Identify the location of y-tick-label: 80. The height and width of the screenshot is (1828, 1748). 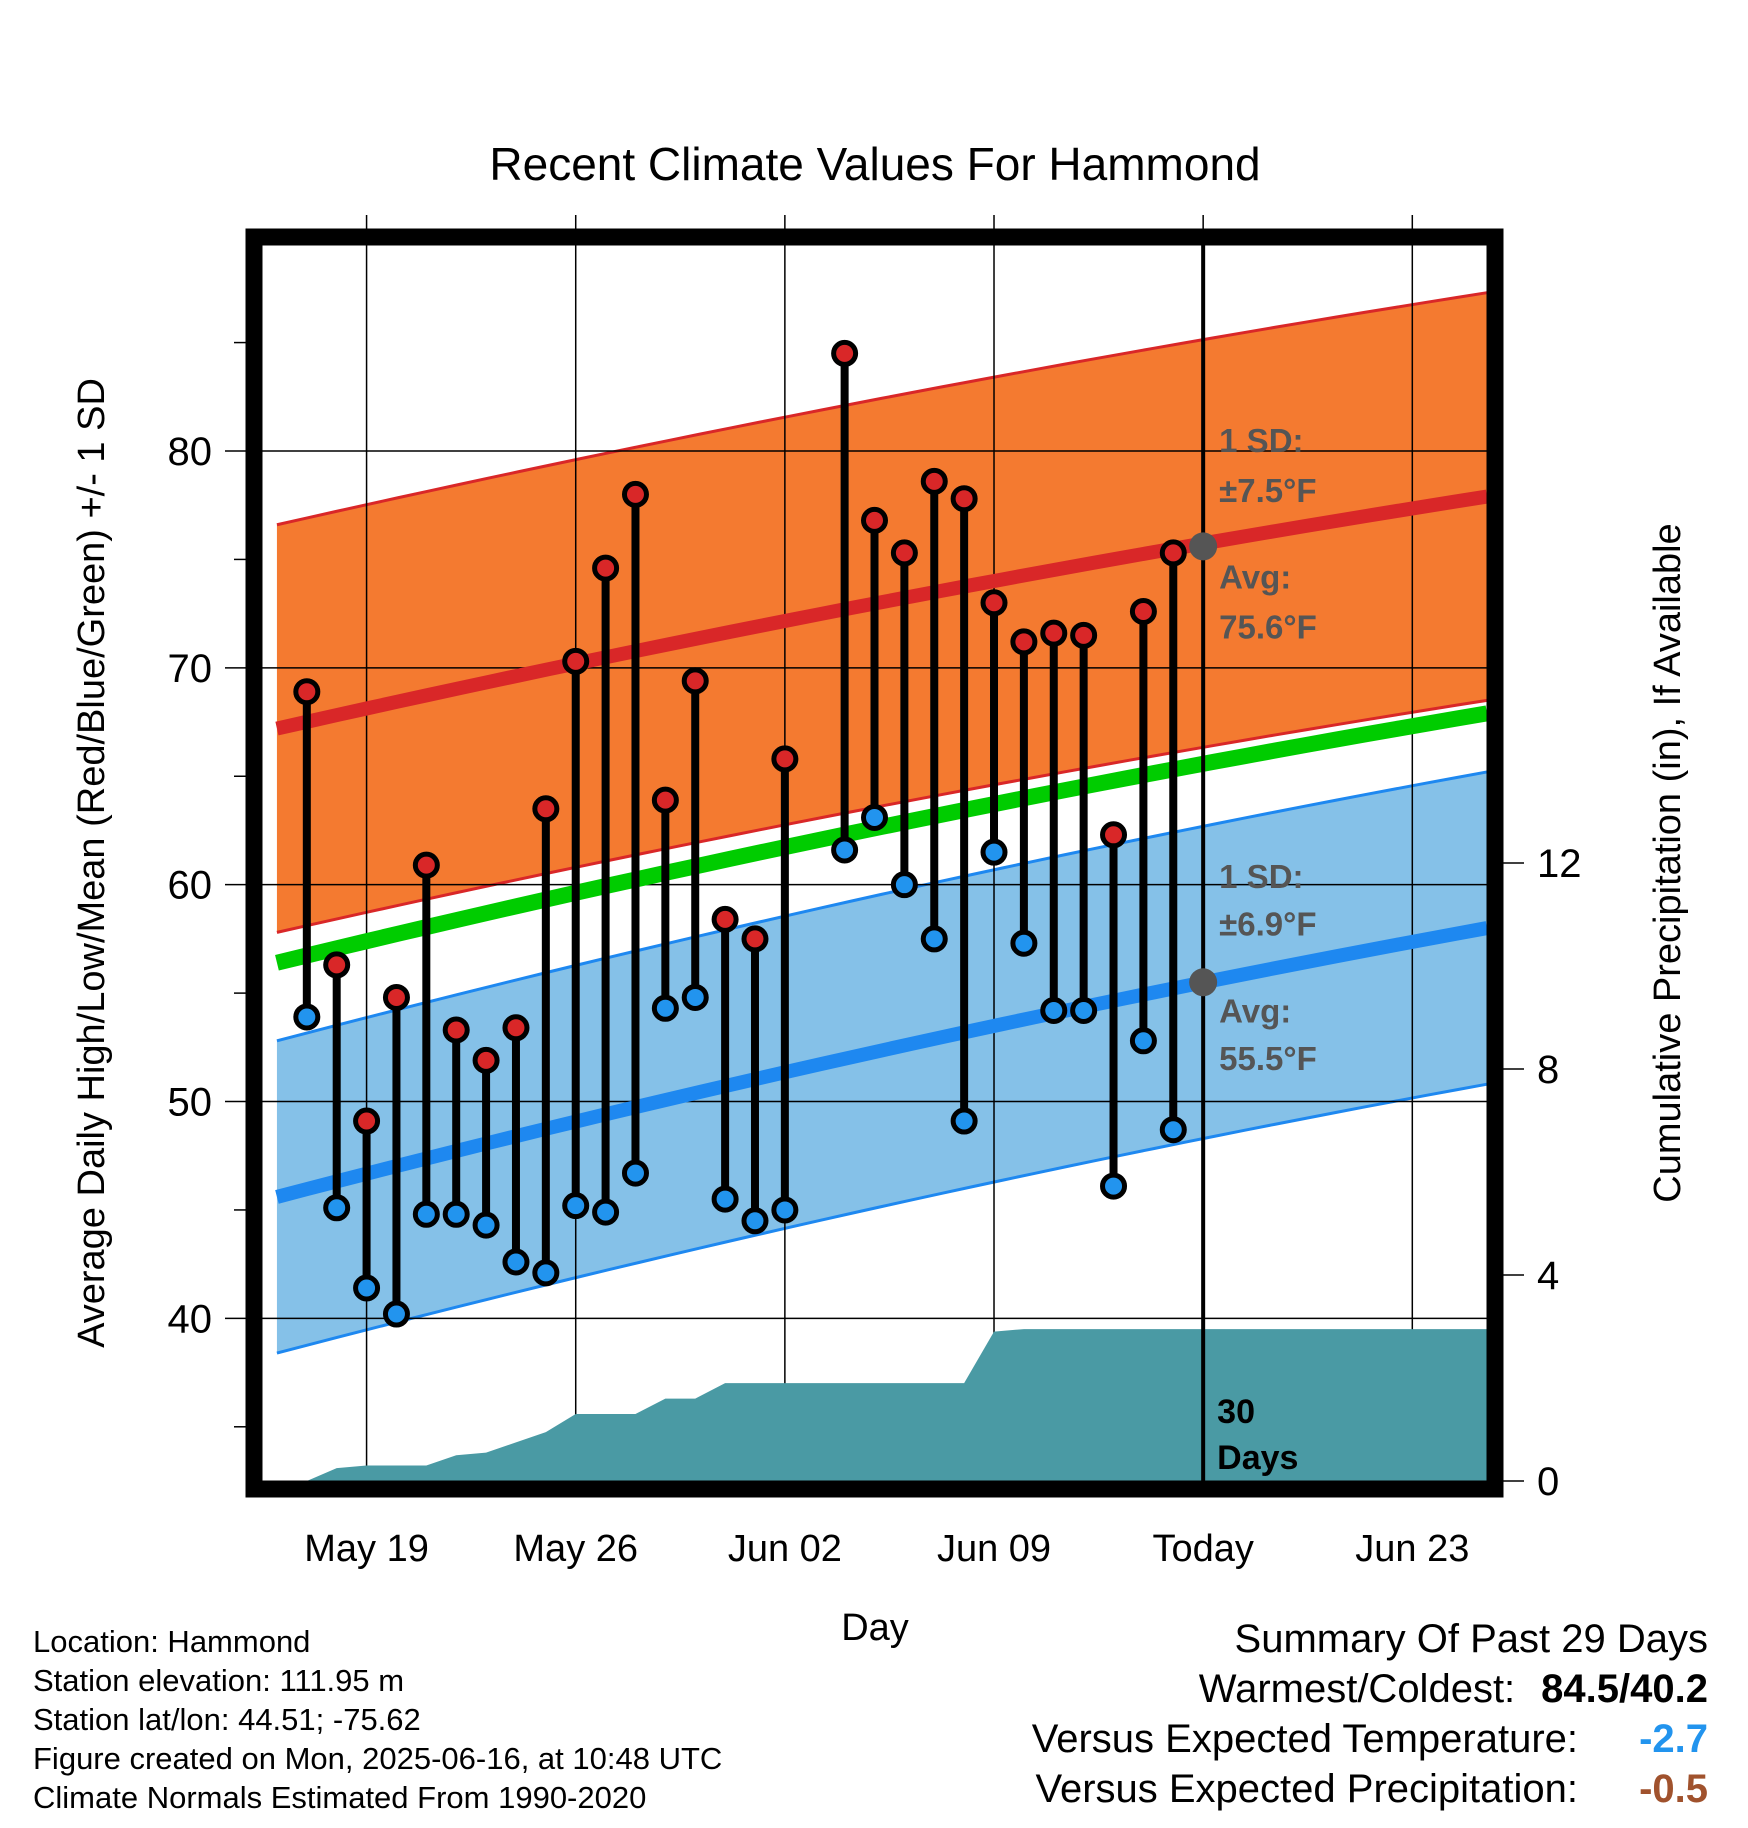
(190, 452).